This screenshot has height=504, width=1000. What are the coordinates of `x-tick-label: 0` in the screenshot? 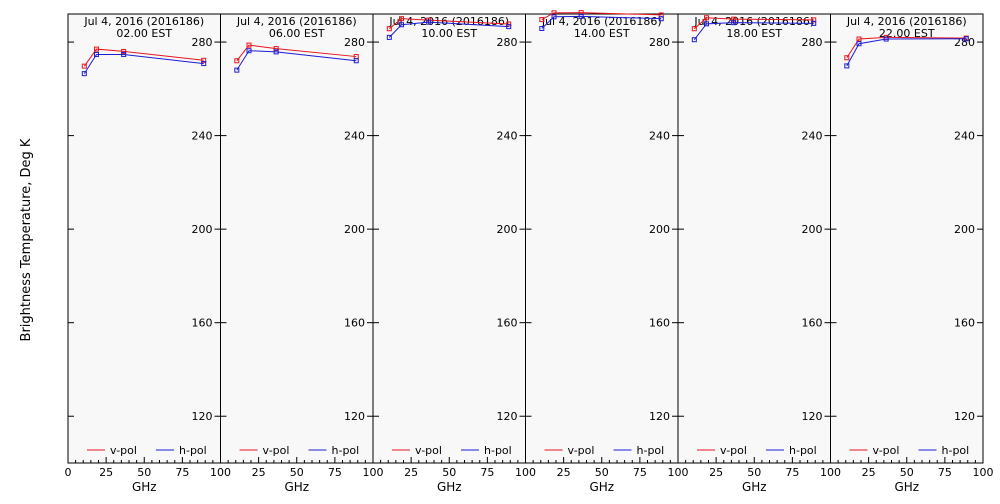 It's located at (68, 472).